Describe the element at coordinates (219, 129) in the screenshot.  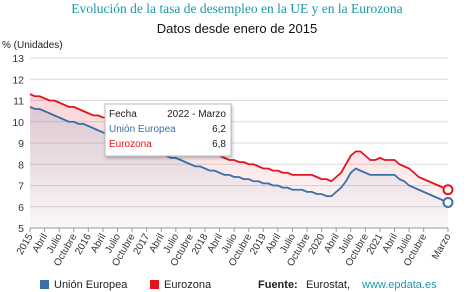
I see `tooltip-value: 6,2` at that location.